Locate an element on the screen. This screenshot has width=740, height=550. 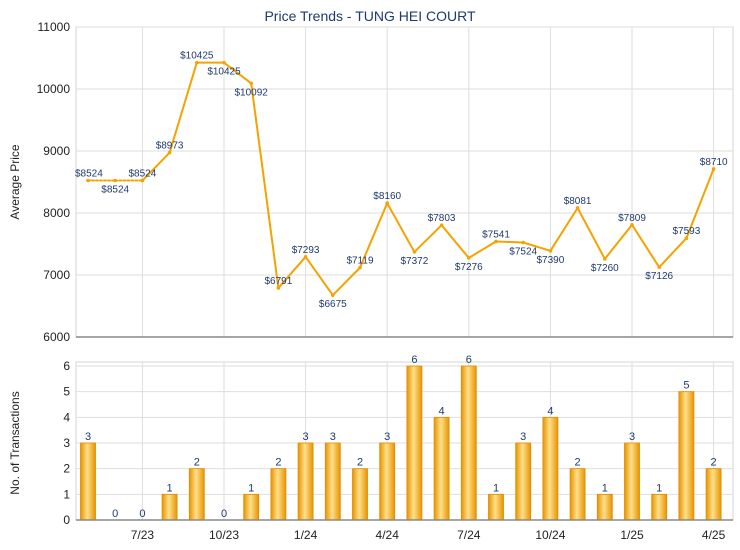
price-data-label: $7372 is located at coordinates (414, 261).